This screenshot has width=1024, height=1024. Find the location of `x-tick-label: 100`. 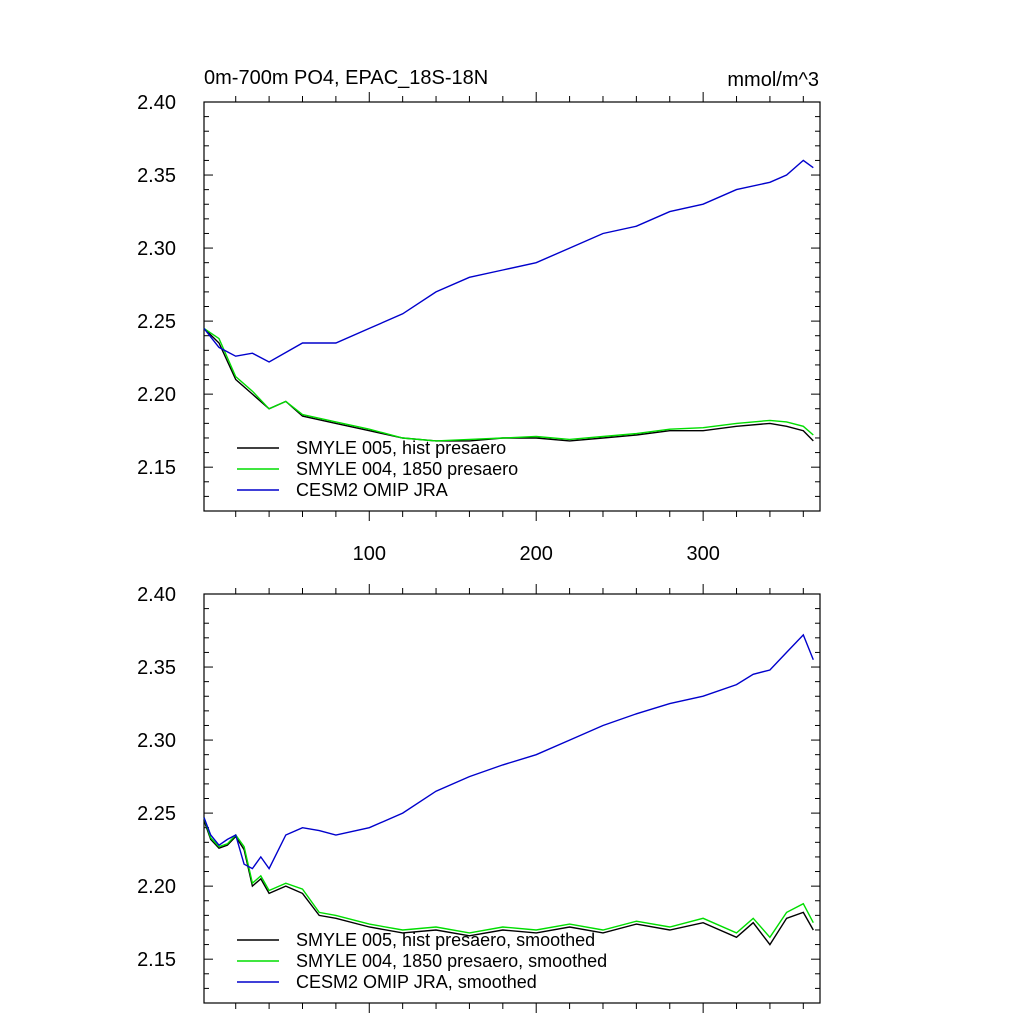

x-tick-label: 100 is located at coordinates (369, 554).